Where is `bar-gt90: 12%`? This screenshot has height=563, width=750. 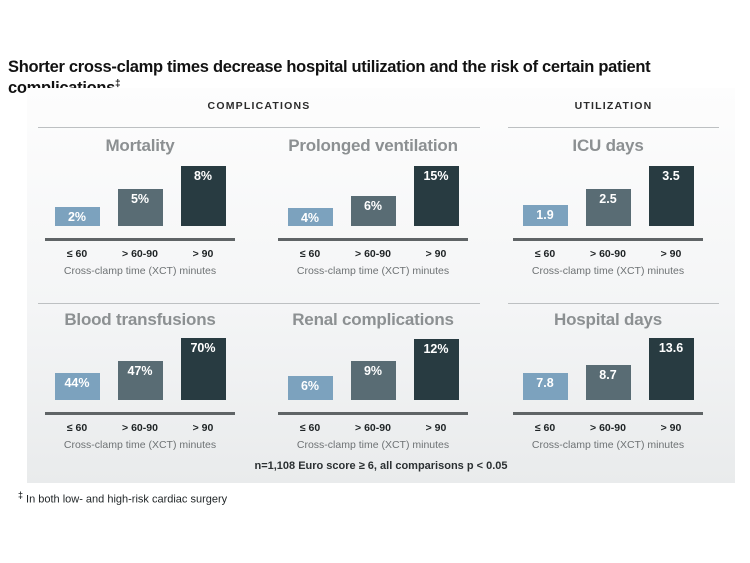 bar-gt90: 12% is located at coordinates (436, 369).